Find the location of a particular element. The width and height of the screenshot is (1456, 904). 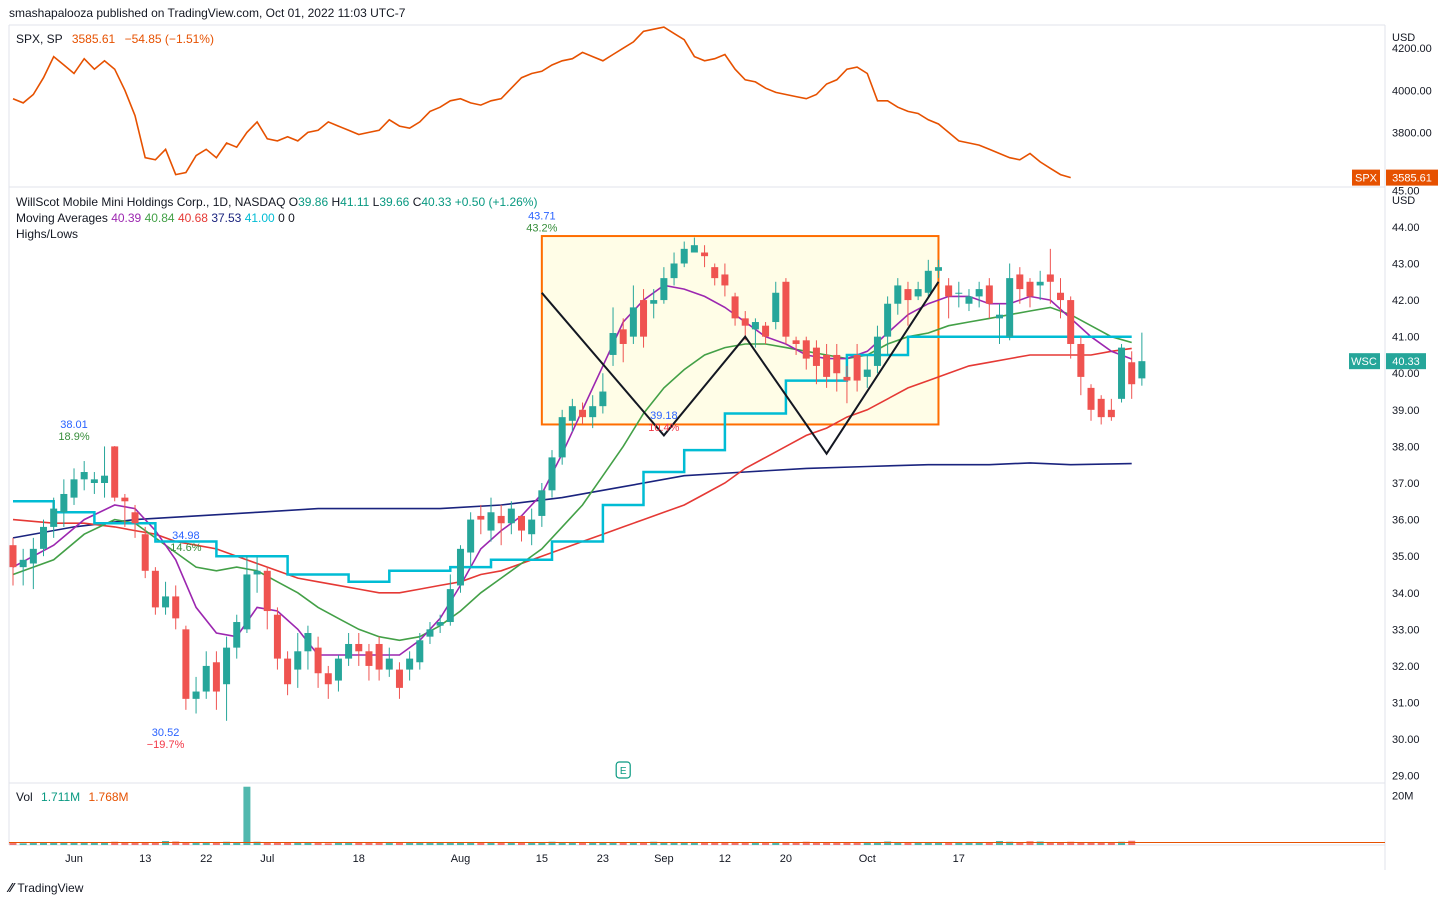

earnings-marker is located at coordinates (623, 770).